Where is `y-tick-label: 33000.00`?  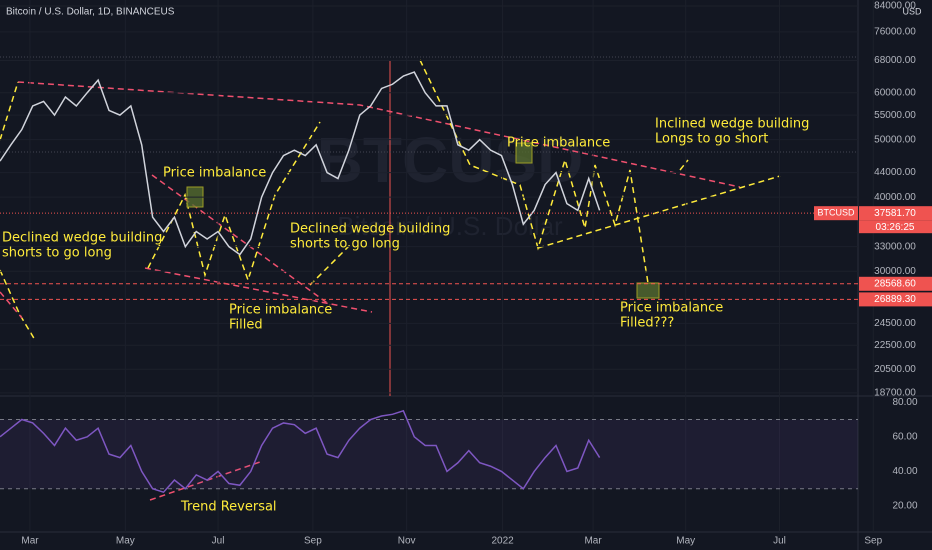
y-tick-label: 33000.00 is located at coordinates (895, 246).